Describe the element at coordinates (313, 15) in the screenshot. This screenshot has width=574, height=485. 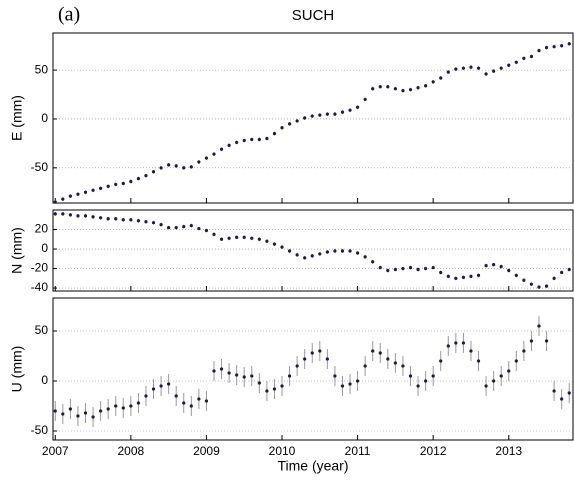
I see `chart-title: SUCH` at that location.